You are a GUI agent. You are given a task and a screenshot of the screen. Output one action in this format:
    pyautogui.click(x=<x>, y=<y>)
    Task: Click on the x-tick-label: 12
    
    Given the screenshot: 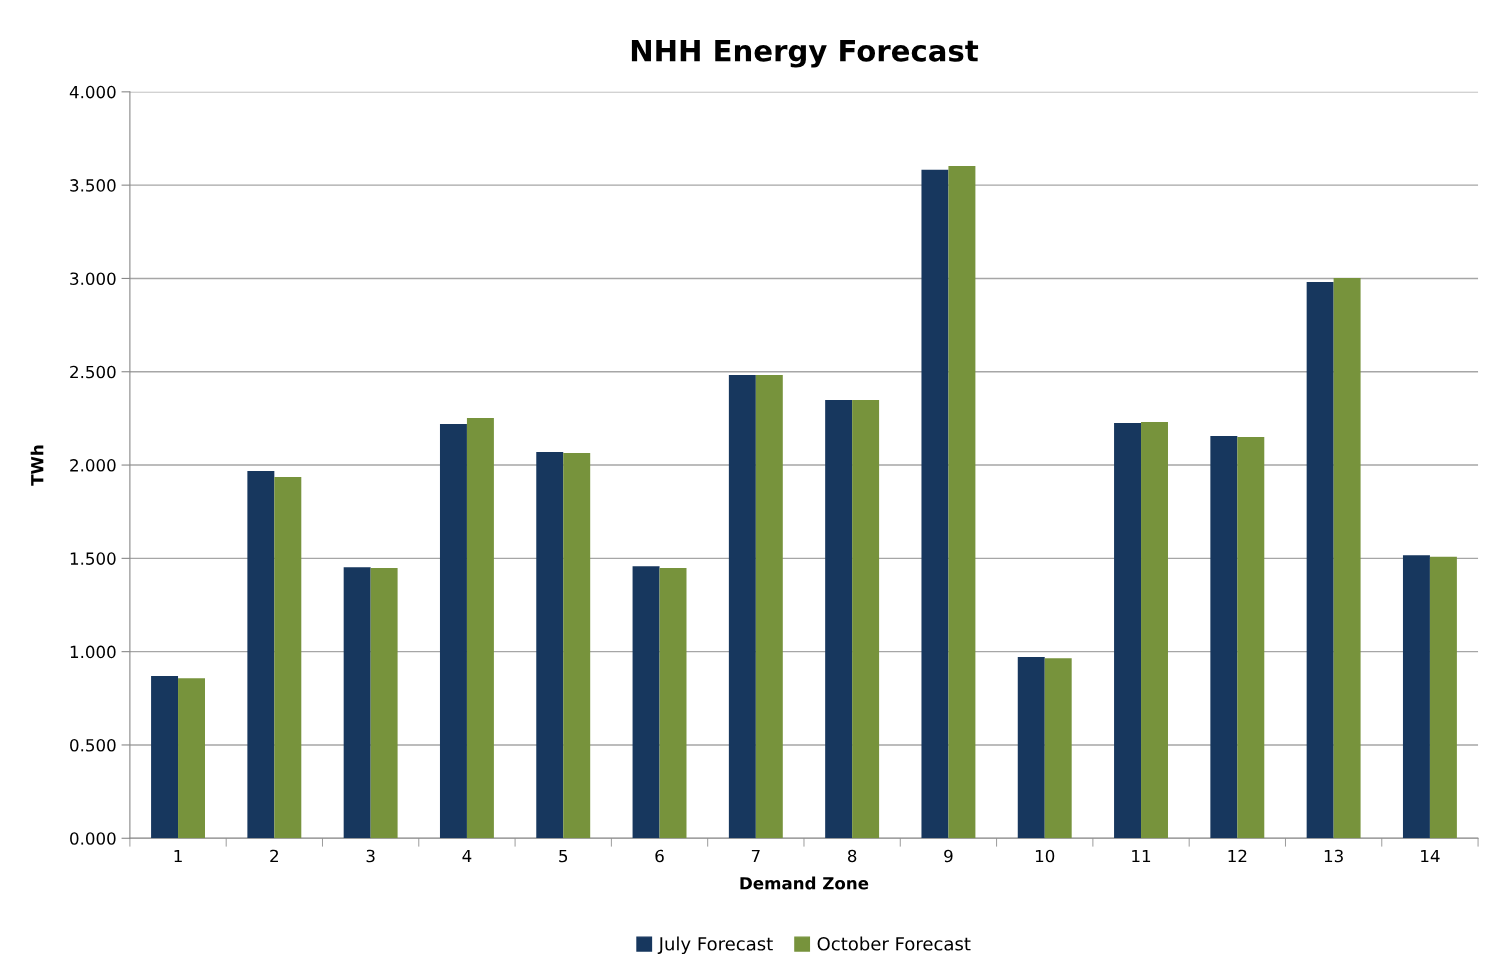 What is the action you would take?
    pyautogui.click(x=1237, y=856)
    